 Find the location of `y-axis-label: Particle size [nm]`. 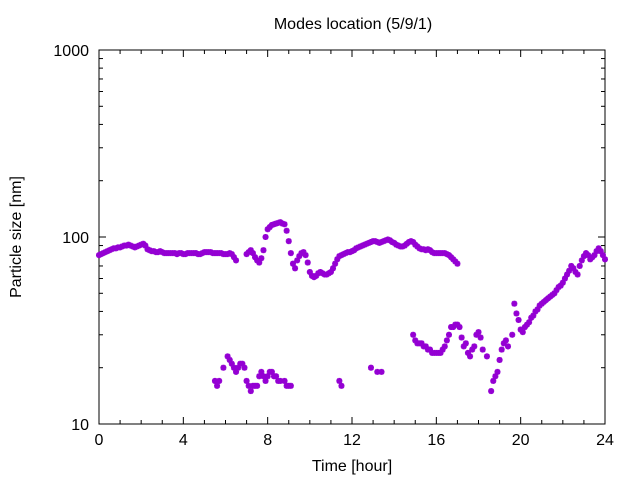

y-axis-label: Particle size [nm] is located at coordinates (16, 237).